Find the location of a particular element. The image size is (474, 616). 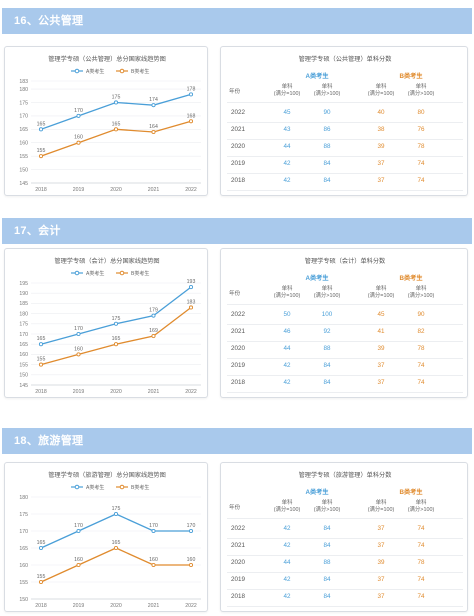

y-tick-label: 185 is located at coordinates (23, 304).